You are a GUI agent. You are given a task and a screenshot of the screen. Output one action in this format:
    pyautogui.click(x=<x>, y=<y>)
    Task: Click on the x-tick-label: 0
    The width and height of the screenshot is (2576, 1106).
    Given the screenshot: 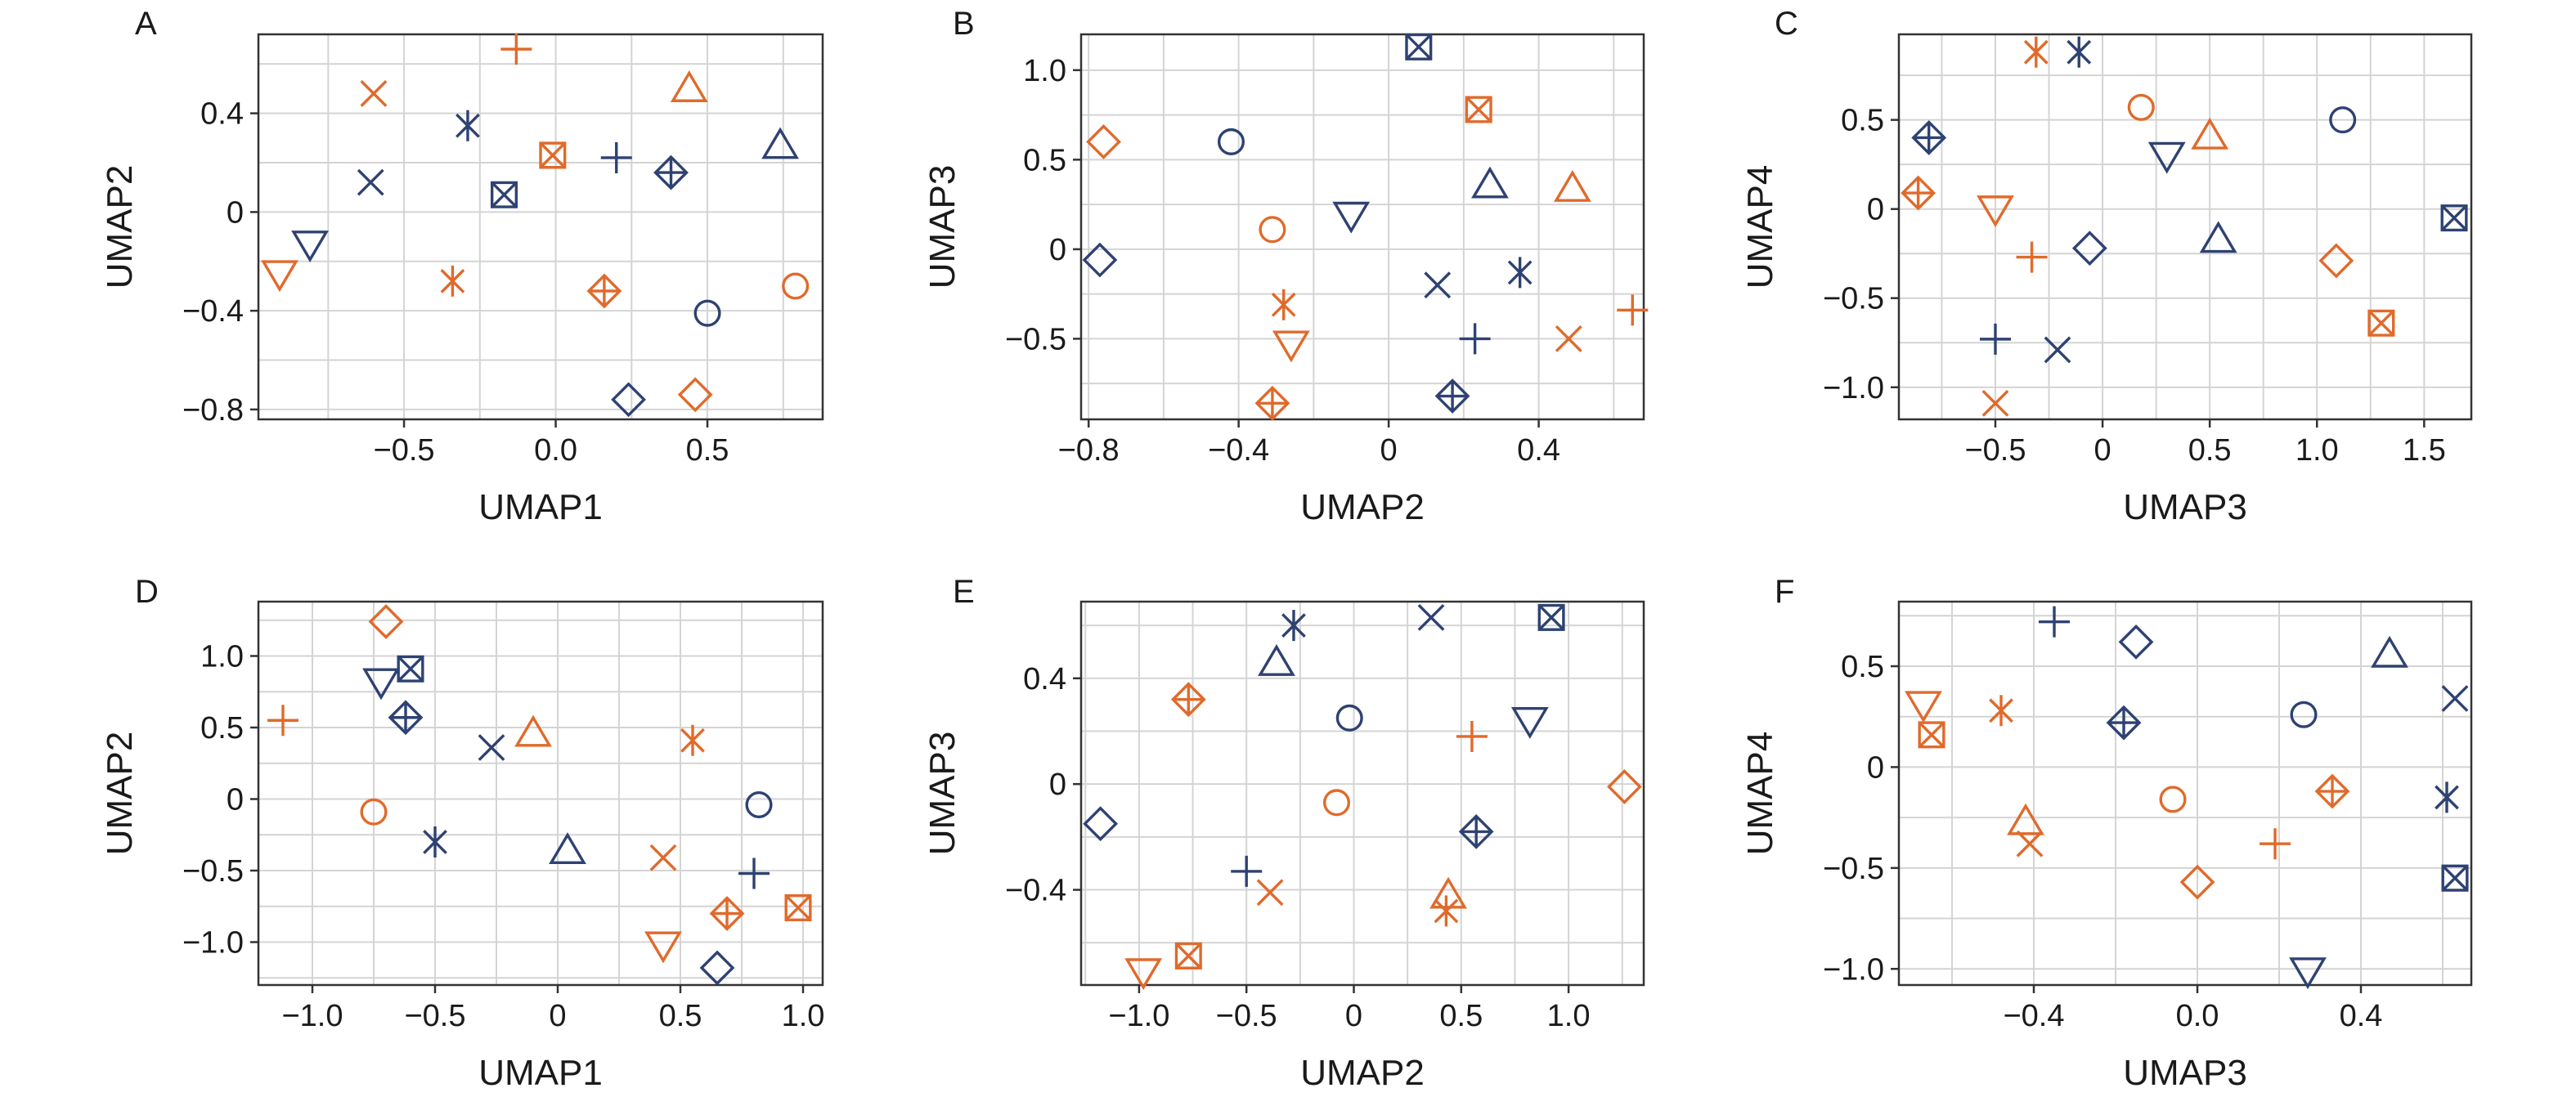 What is the action you would take?
    pyautogui.click(x=1354, y=1016)
    